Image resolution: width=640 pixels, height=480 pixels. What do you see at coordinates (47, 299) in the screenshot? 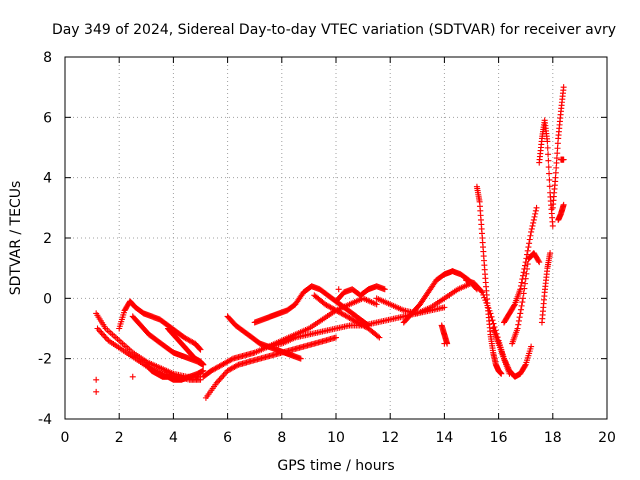
I see `y-tick-label: 0` at bounding box center [47, 299].